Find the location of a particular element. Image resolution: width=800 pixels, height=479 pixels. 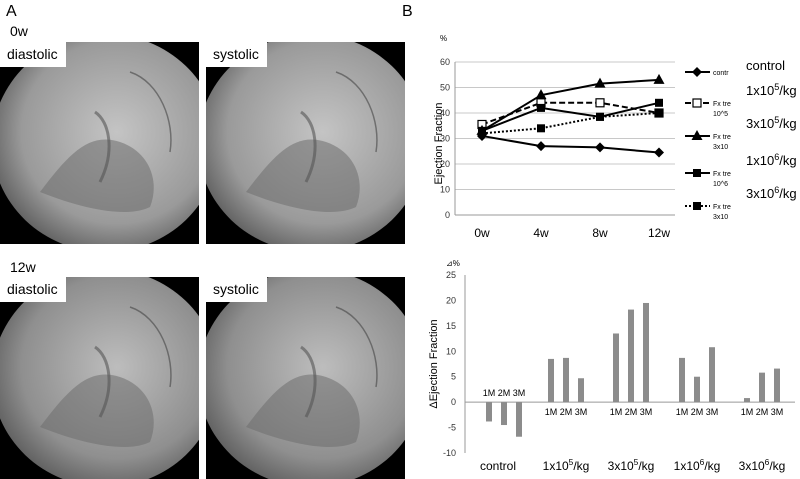

series-1-point is located at coordinates (600, 103).